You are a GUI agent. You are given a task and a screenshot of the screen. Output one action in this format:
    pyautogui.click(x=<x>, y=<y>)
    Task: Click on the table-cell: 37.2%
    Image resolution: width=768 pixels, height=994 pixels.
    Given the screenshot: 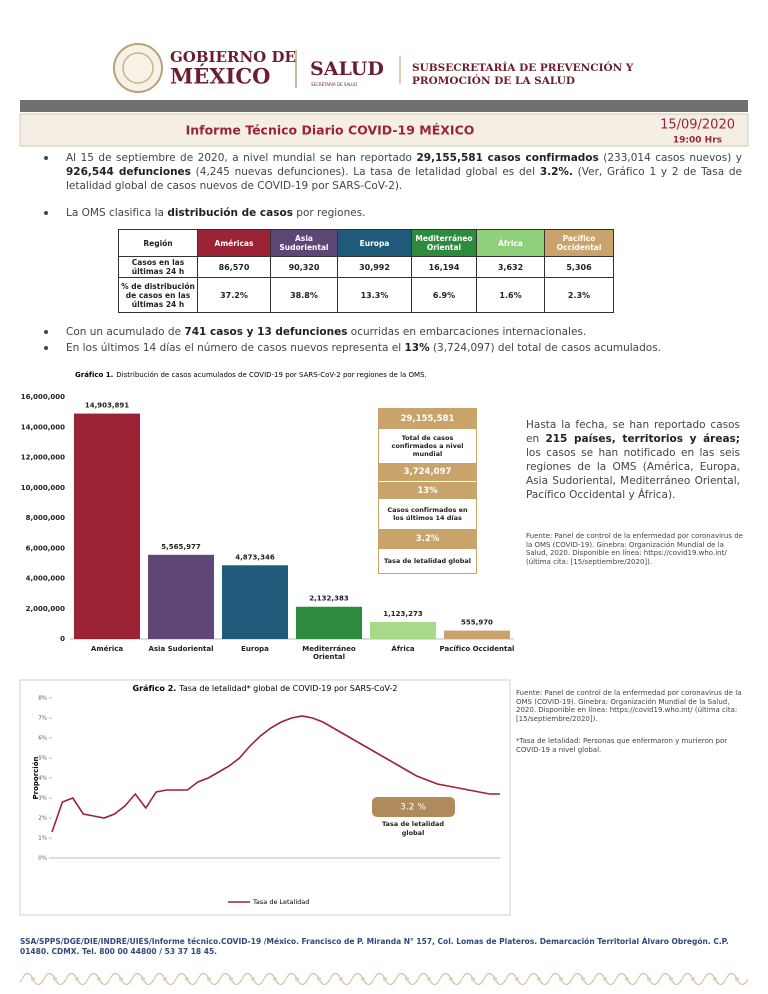 What is the action you would take?
    pyautogui.click(x=234, y=295)
    